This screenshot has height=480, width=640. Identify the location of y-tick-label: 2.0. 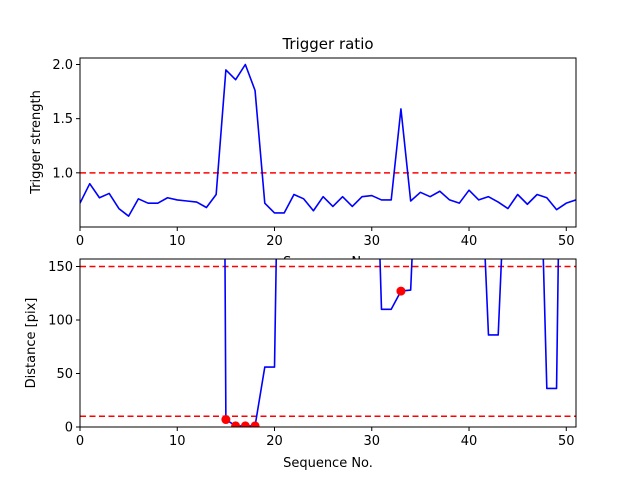
(62, 65).